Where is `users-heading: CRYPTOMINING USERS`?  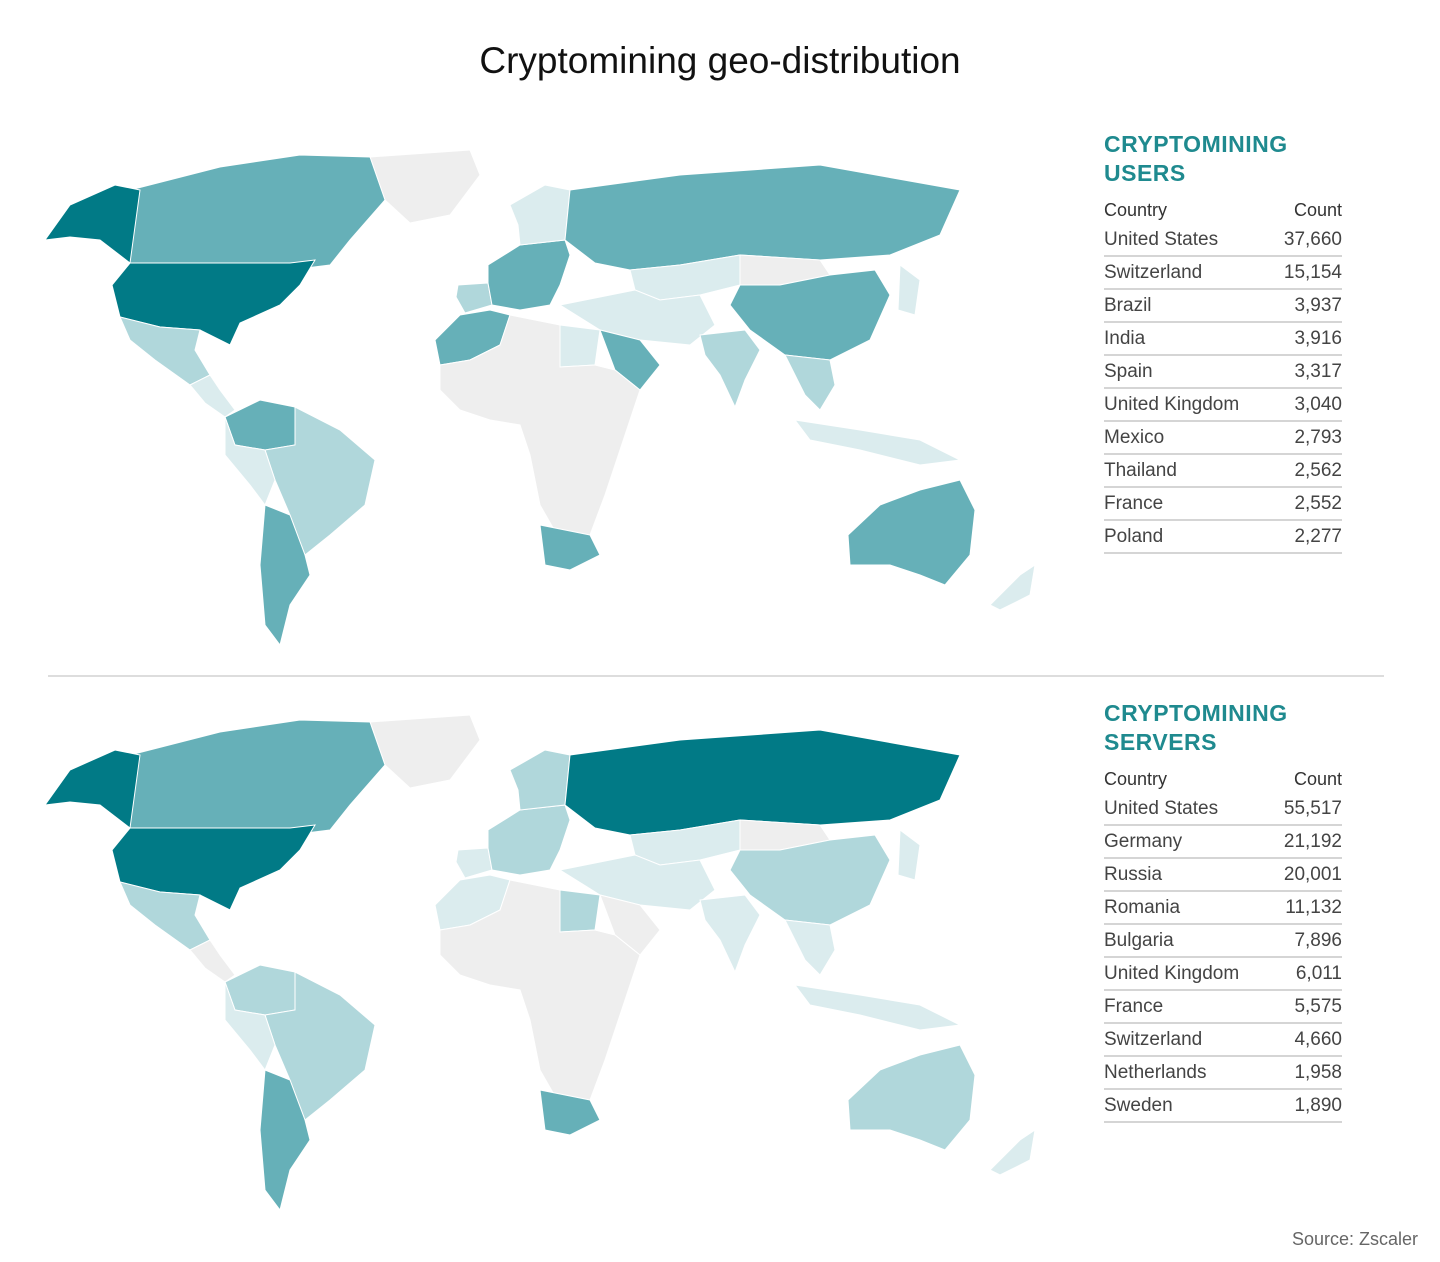
users-heading: CRYPTOMINING USERS is located at coordinates (1223, 159).